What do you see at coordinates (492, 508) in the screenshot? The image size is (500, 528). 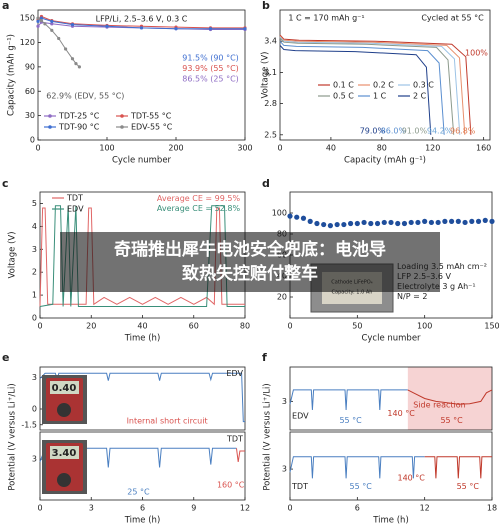 I see `x-tick-label: 18` at bounding box center [492, 508].